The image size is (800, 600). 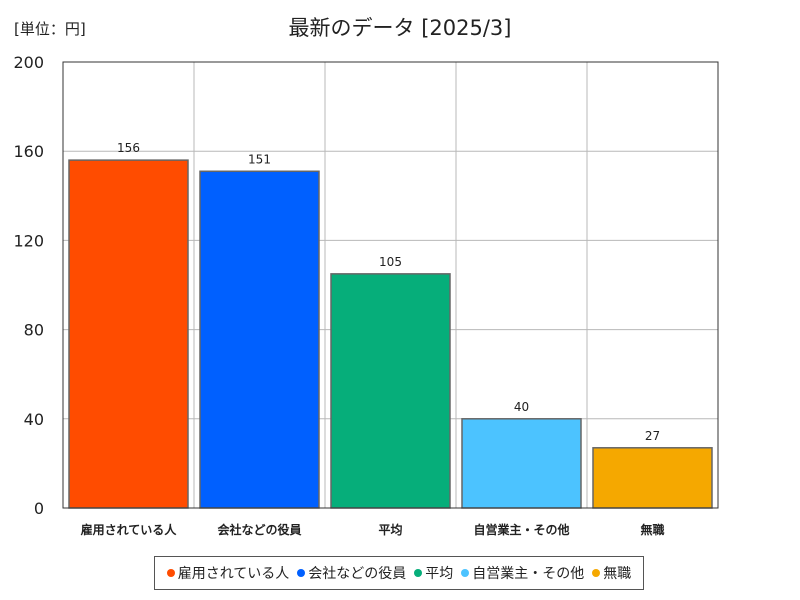 I want to click on value-label: 27, so click(x=652, y=436).